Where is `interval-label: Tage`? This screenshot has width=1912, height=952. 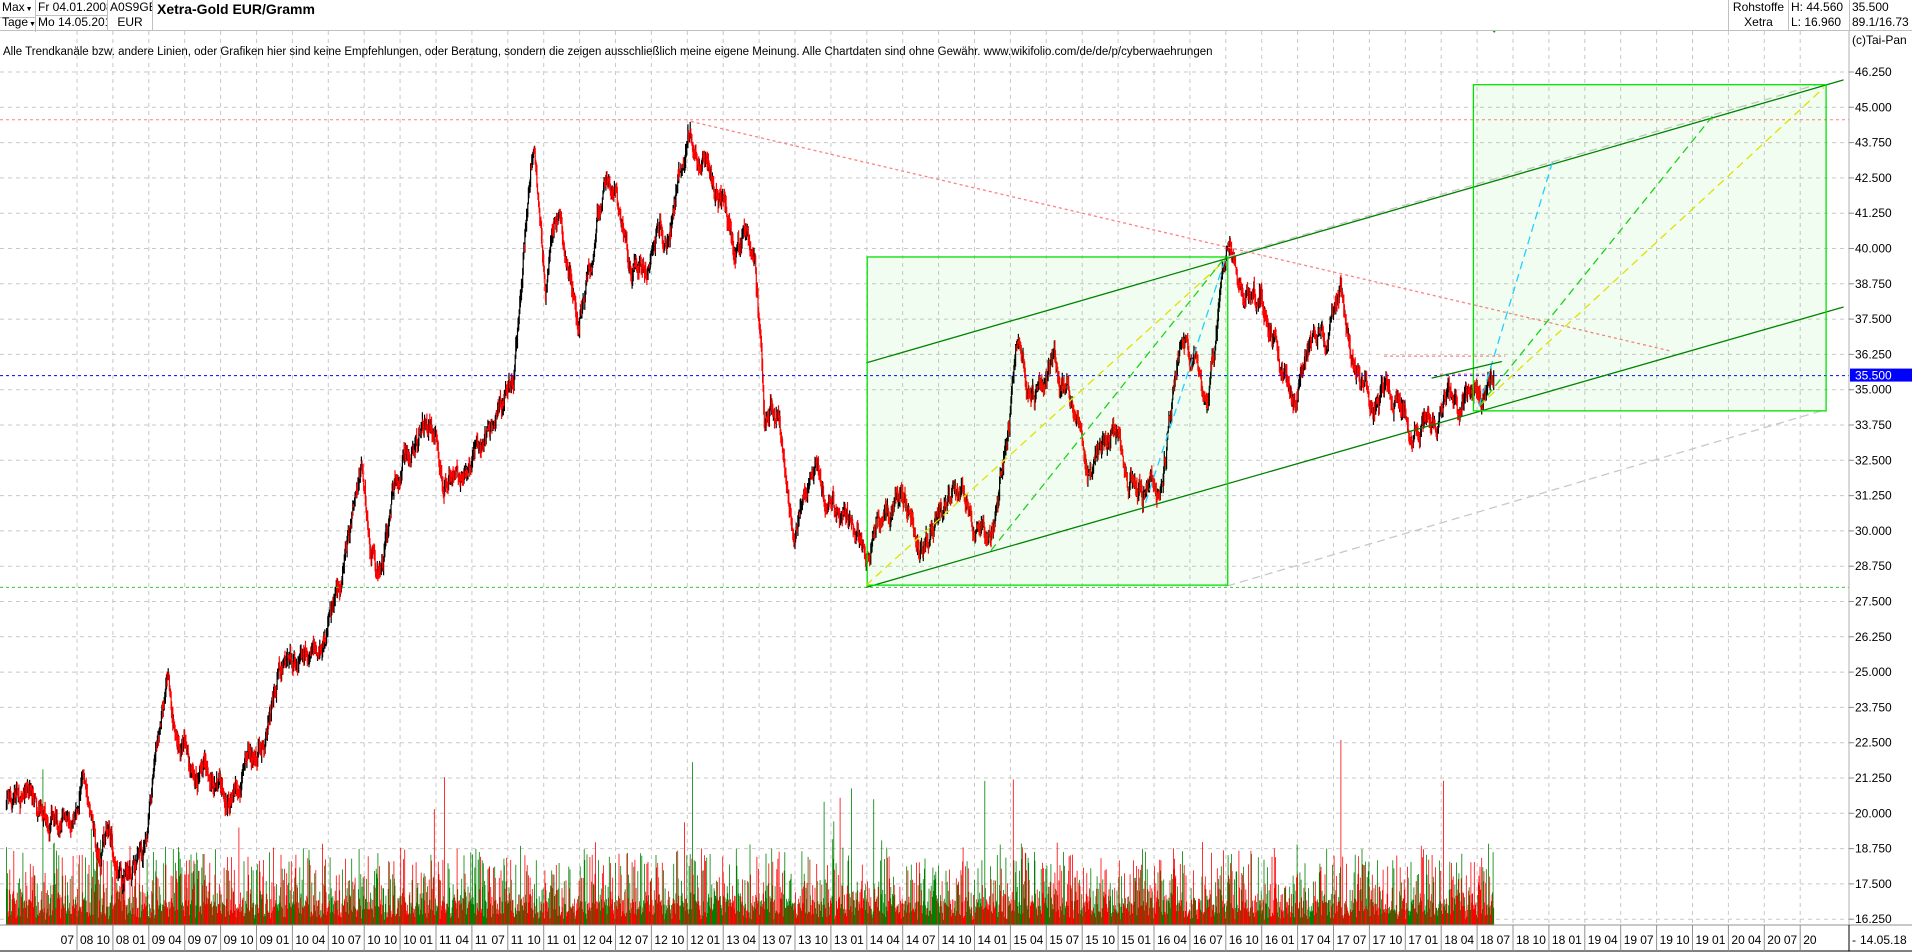 interval-label: Tage is located at coordinates (15, 22).